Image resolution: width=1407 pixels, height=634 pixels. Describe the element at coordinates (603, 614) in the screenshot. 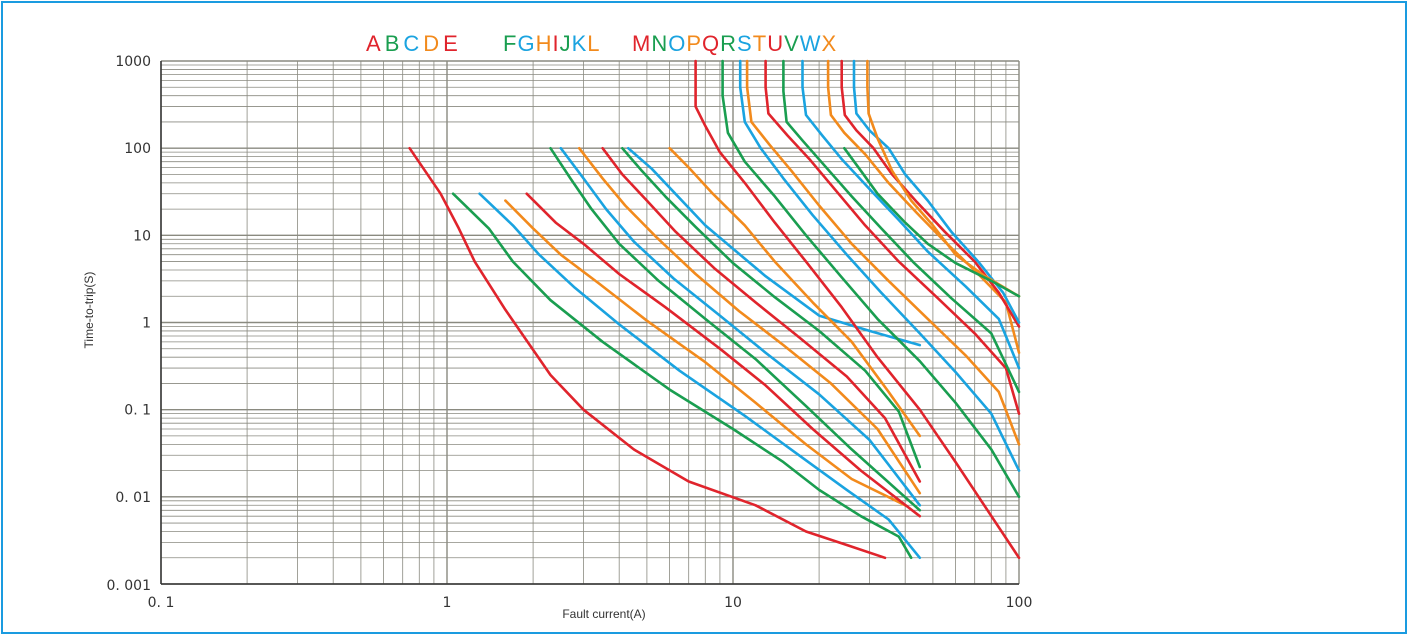

I see `x-axis-label: Fault current(A)` at that location.